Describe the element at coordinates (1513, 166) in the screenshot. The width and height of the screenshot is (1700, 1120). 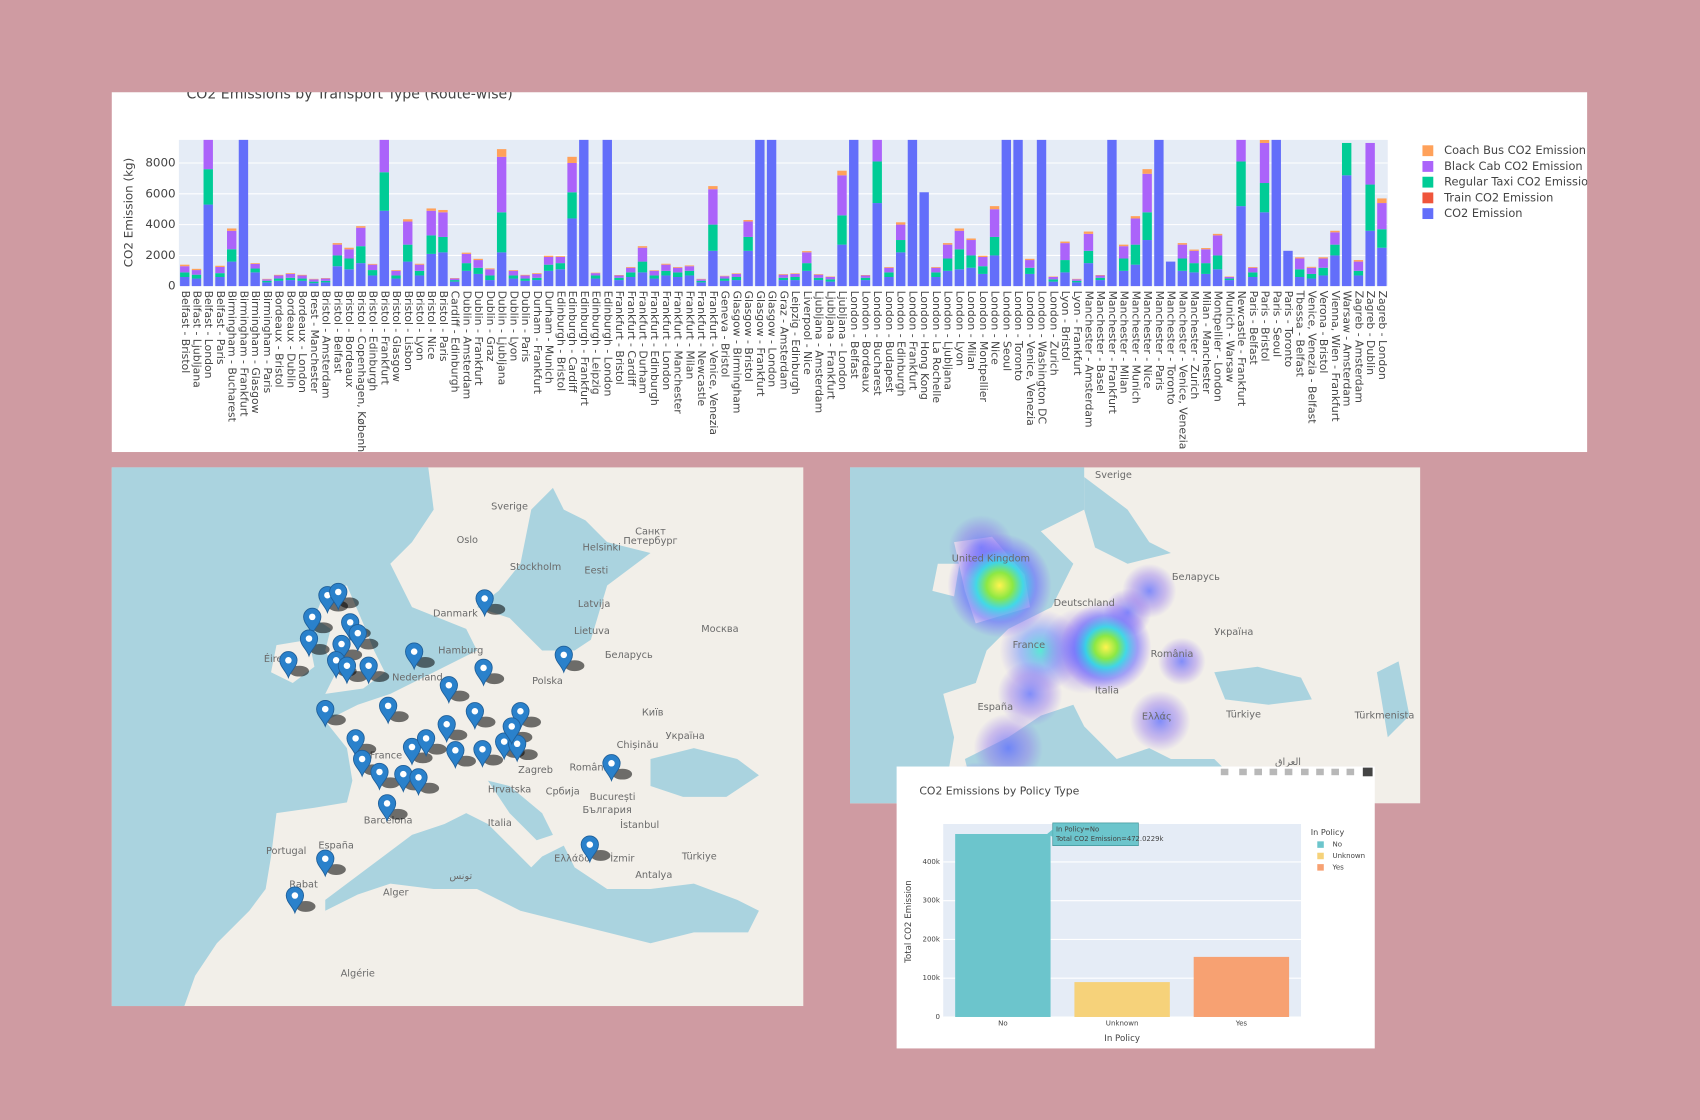
I see `legend-label: Black Cab CO2 Emission` at that location.